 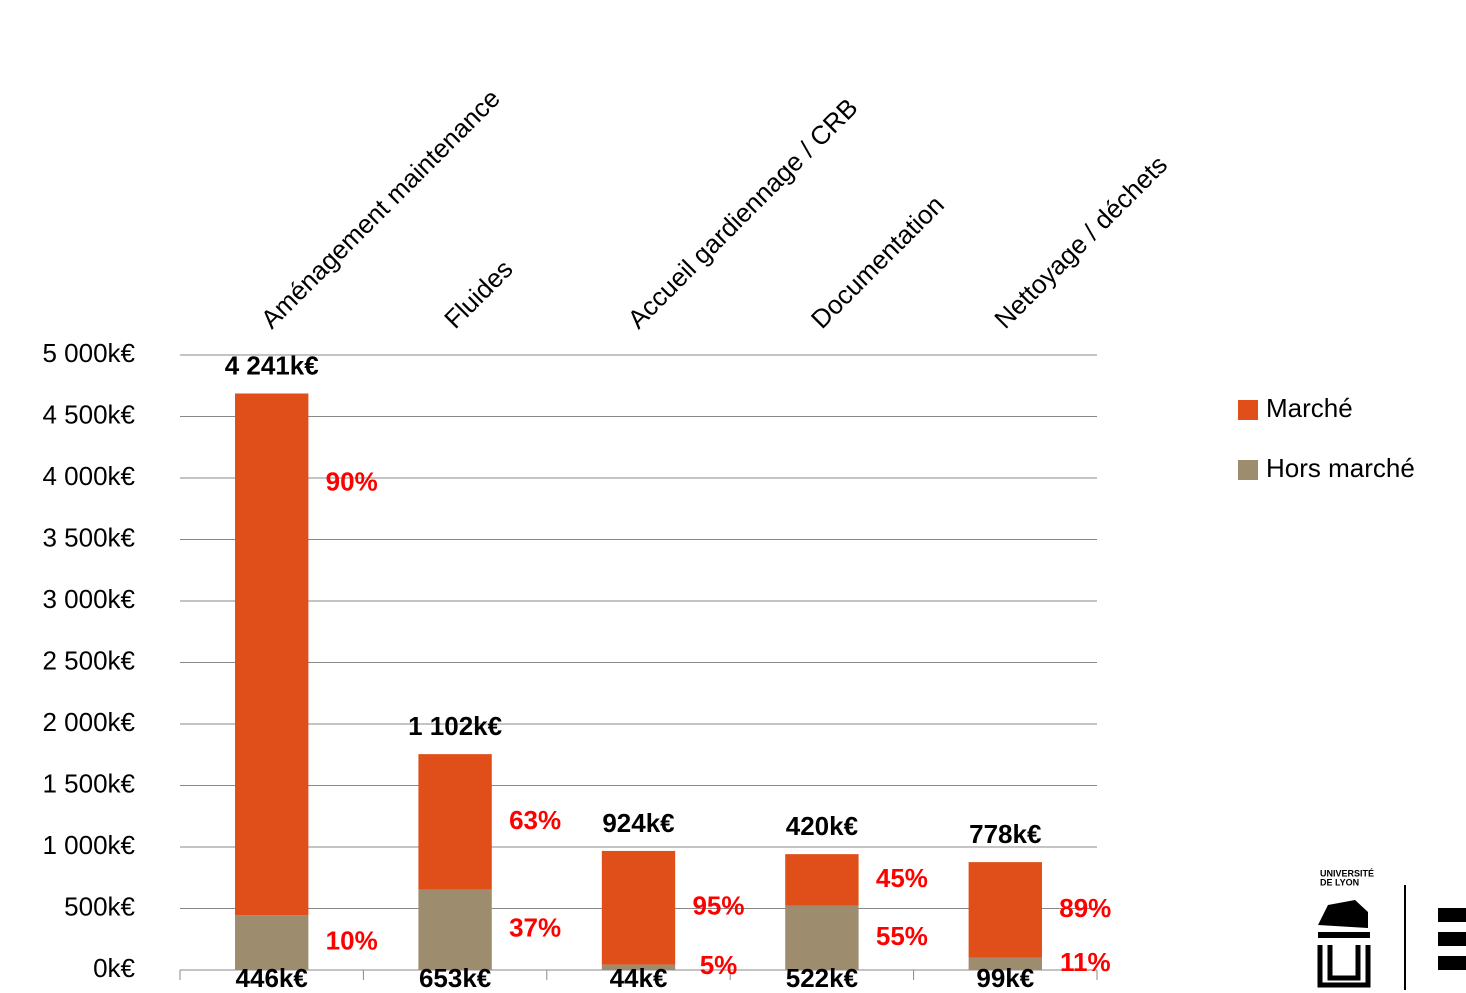 What do you see at coordinates (352, 940) in the screenshot?
I see `share-label: 10%` at bounding box center [352, 940].